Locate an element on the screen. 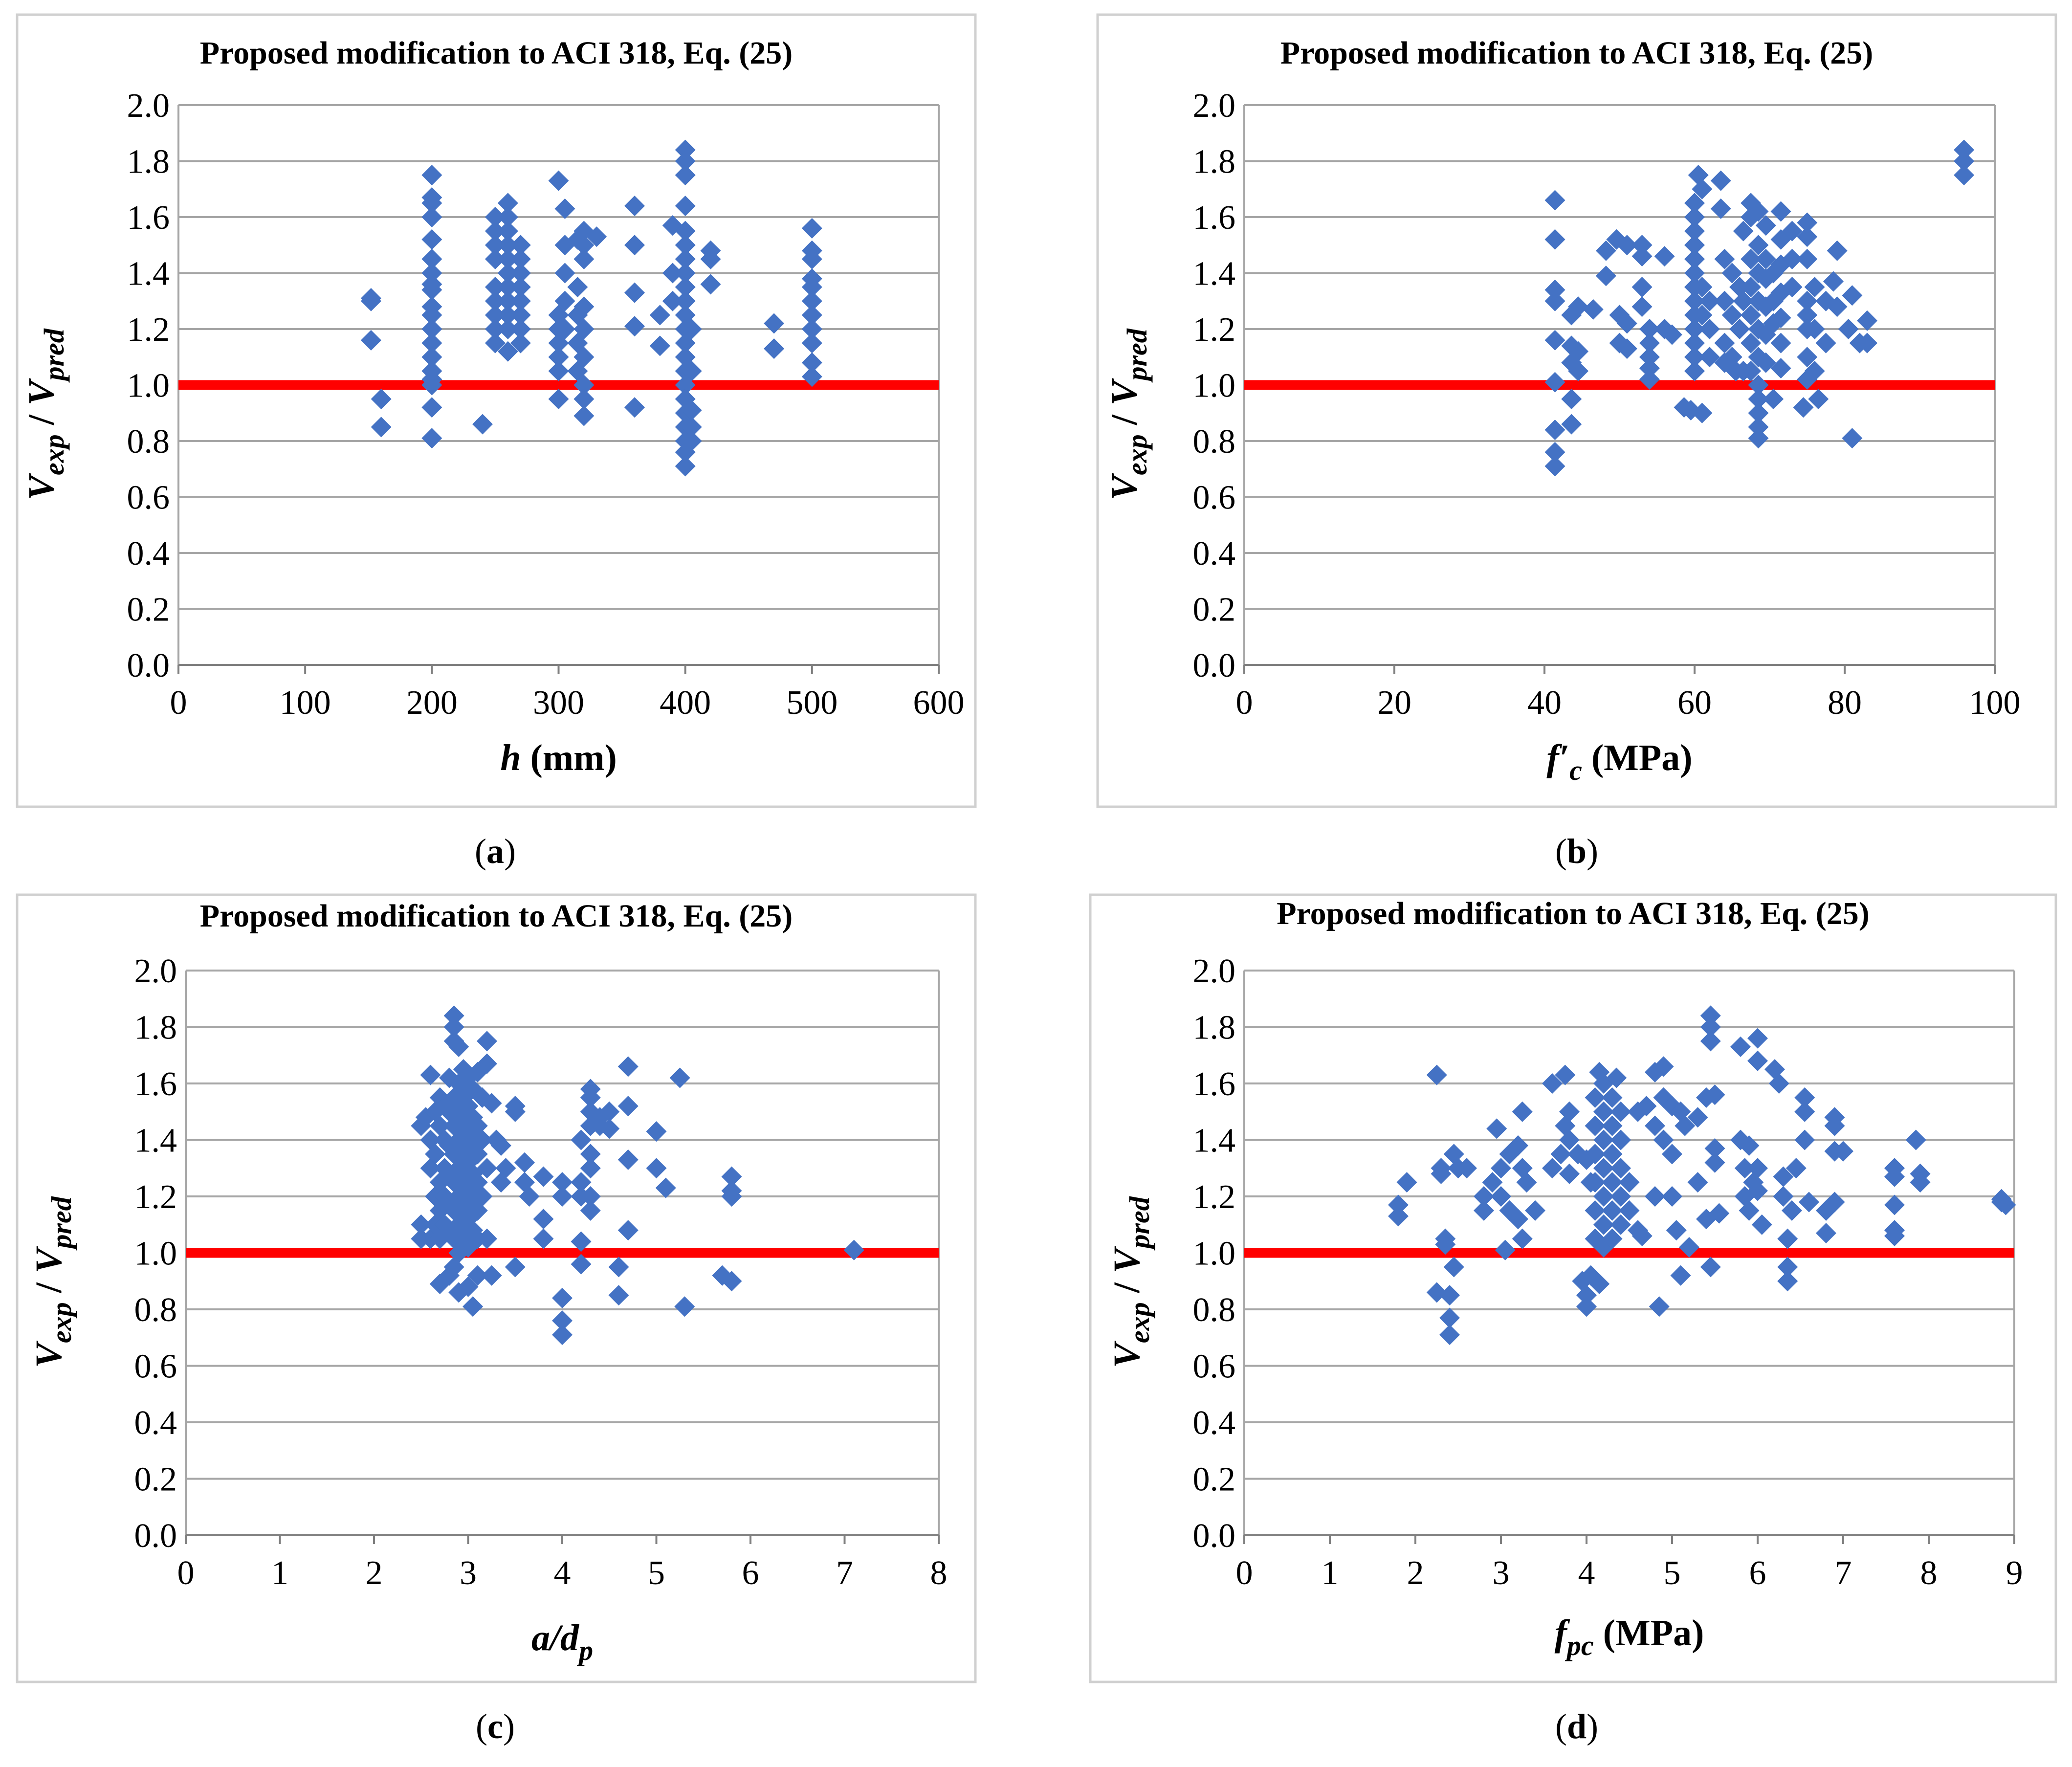 The height and width of the screenshot is (1767, 2072). y-tick-label: 0.0 is located at coordinates (155, 1536).